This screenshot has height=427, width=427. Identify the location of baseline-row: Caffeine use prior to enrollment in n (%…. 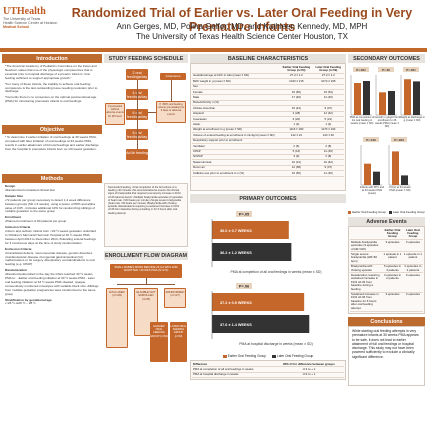
(268, 173).